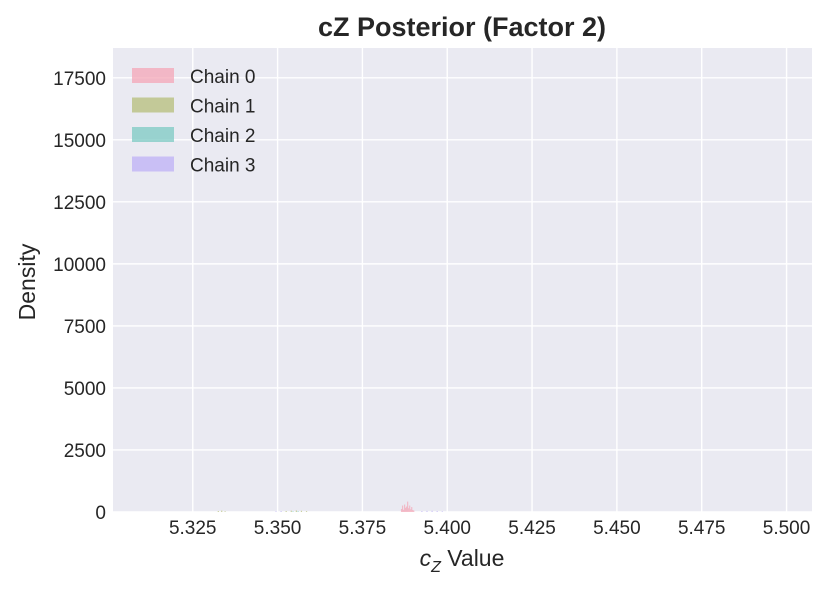 Image resolution: width=828 pixels, height=593 pixels. I want to click on y-tick-label: 7500, so click(85, 327).